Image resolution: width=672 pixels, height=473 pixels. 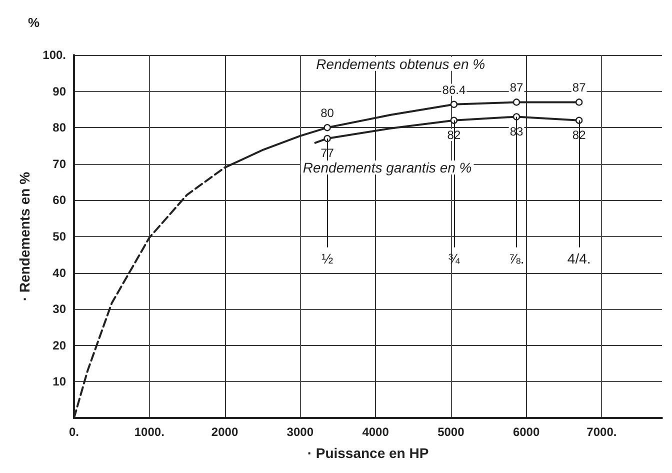 What do you see at coordinates (74, 432) in the screenshot?
I see `x-tick-label: 0.` at bounding box center [74, 432].